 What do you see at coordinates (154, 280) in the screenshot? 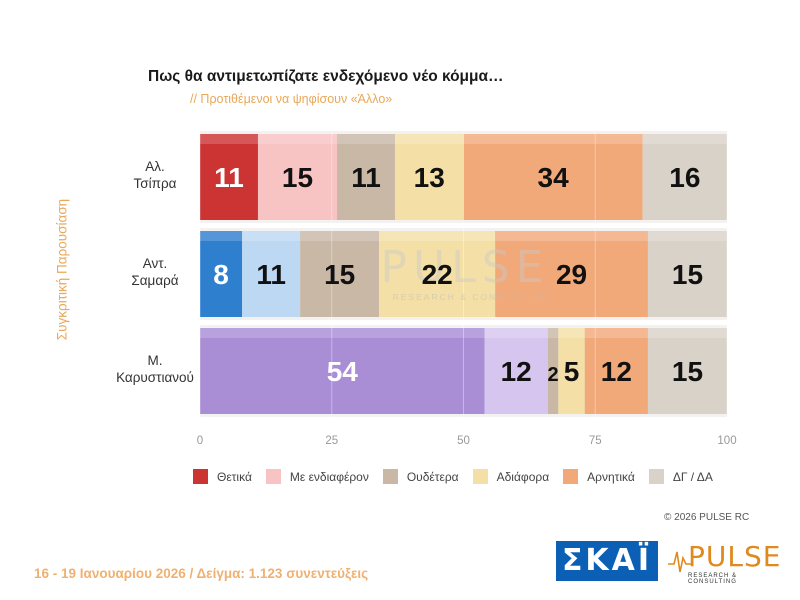
I see `category-label: Σαμαρά` at bounding box center [154, 280].